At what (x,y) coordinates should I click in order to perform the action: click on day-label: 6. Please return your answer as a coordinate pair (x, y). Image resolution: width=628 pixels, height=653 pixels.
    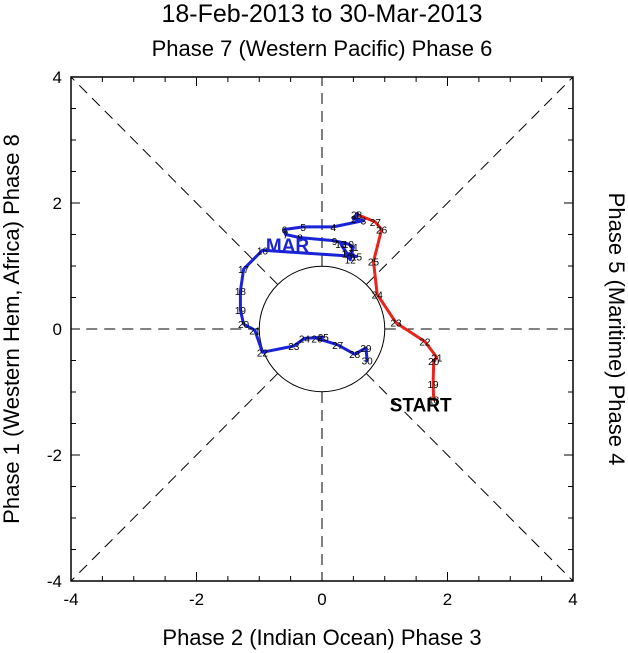
    Looking at the image, I should click on (285, 230).